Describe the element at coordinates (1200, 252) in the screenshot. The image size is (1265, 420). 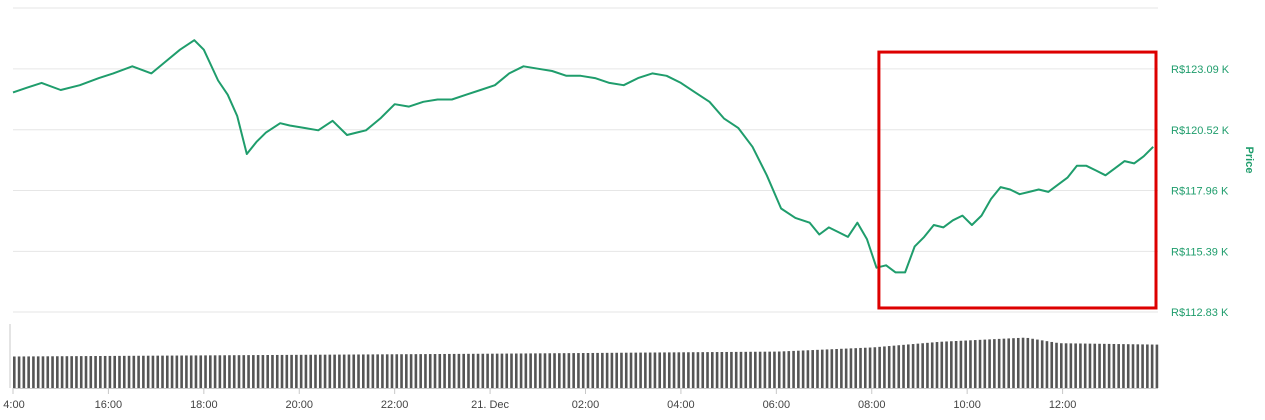
I see `y-tick-label: R$115.39 K` at that location.